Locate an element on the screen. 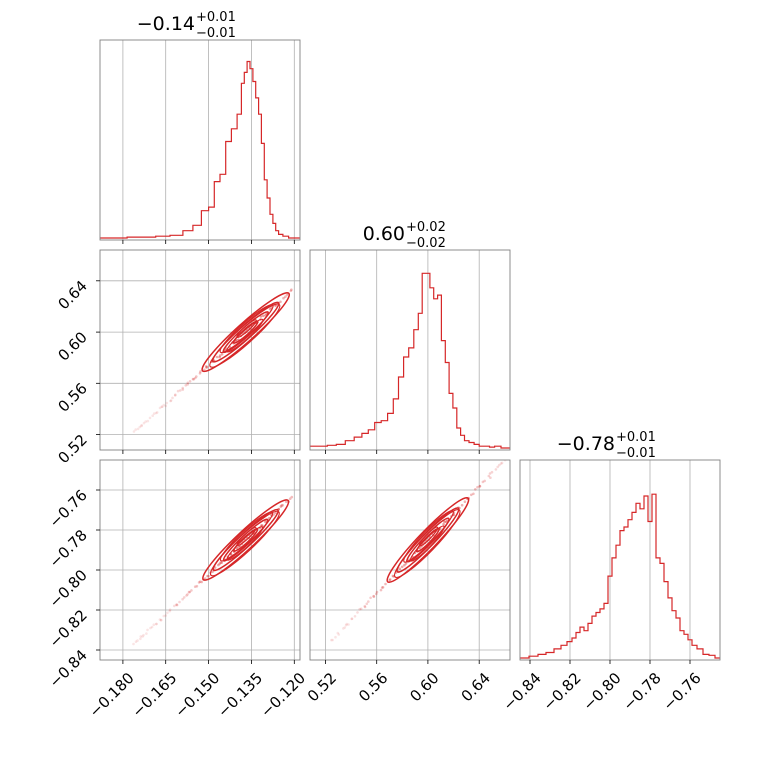  title-upper-error: +0.01 is located at coordinates (216, 17).